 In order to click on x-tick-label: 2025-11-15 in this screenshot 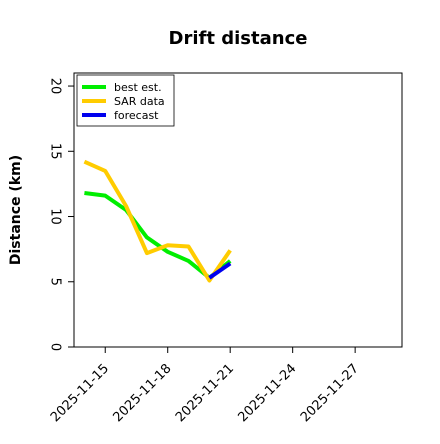, I will do `click(80, 393)`.